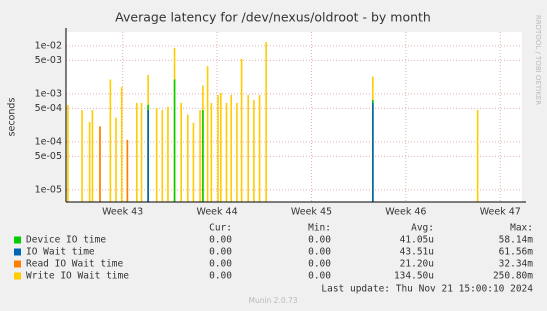 The image size is (547, 311). I want to click on legend-header: Avg:, so click(422, 228).